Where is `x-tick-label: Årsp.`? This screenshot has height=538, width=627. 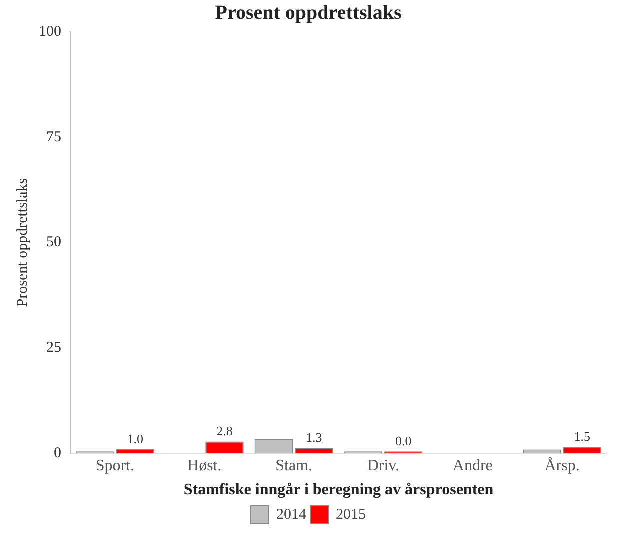 x-tick-label: Årsp. is located at coordinates (562, 465).